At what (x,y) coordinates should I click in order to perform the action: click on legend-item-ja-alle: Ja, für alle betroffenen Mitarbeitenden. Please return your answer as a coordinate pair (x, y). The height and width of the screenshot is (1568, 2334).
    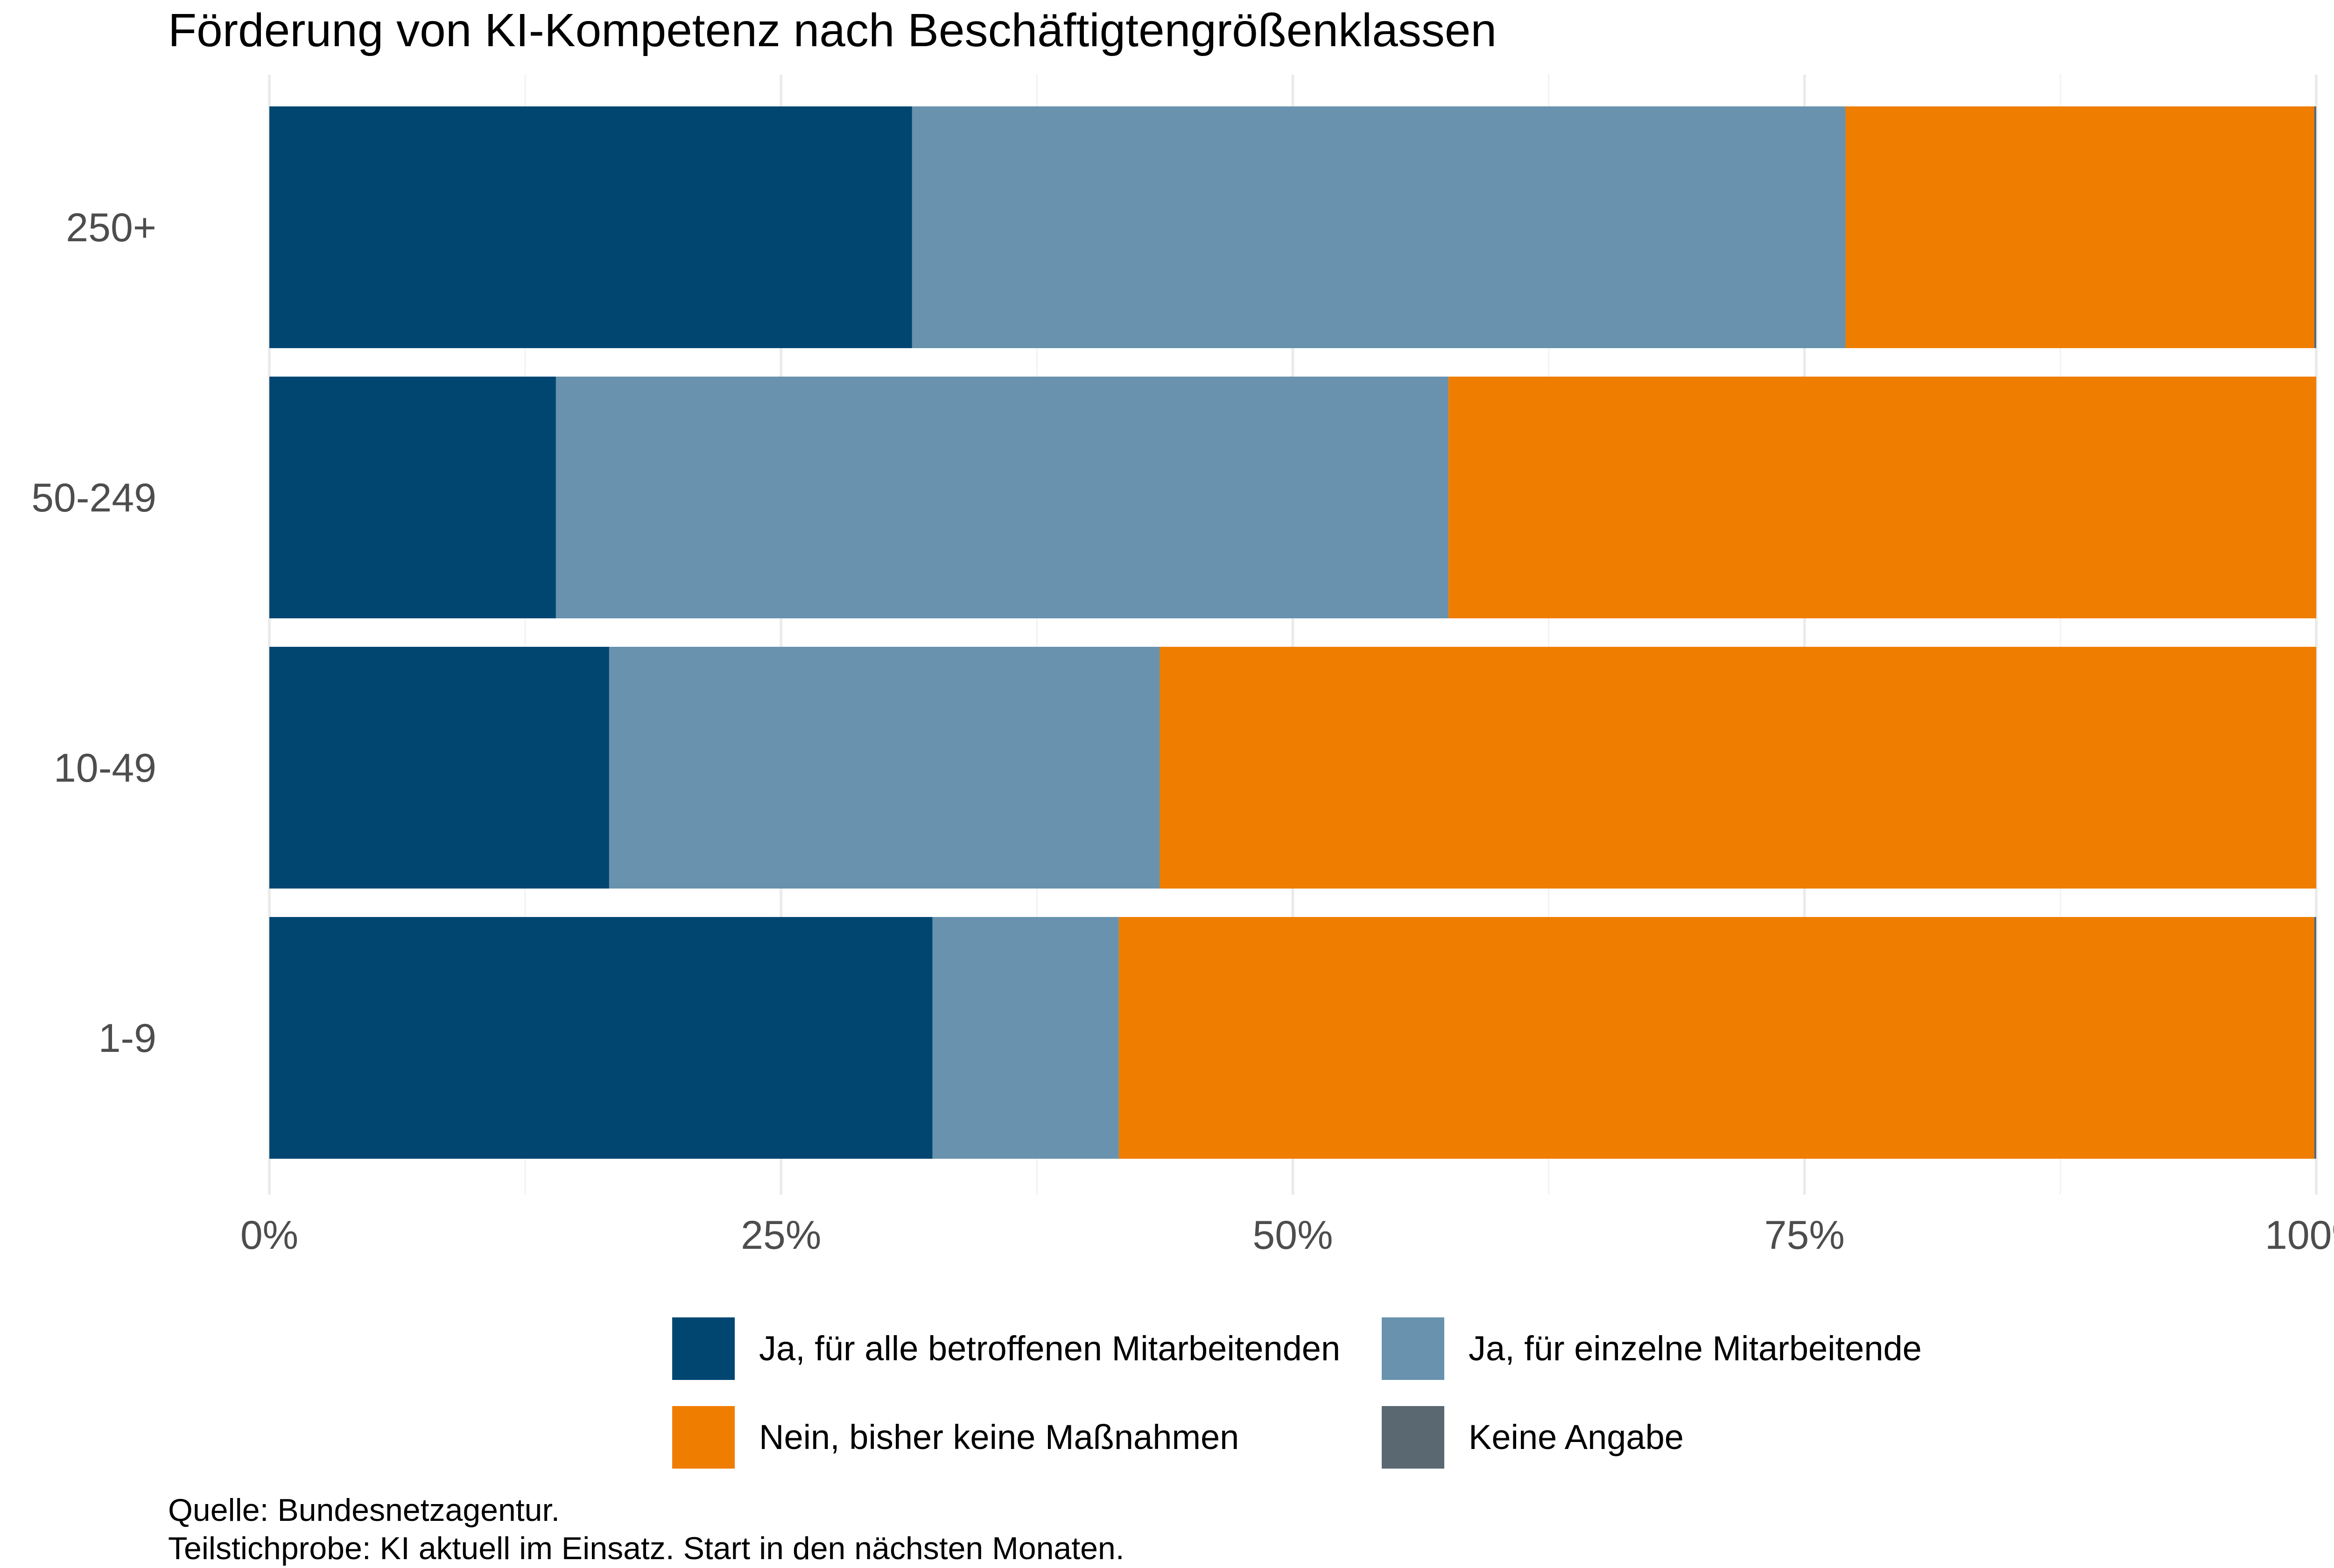
    Looking at the image, I should click on (1006, 1348).